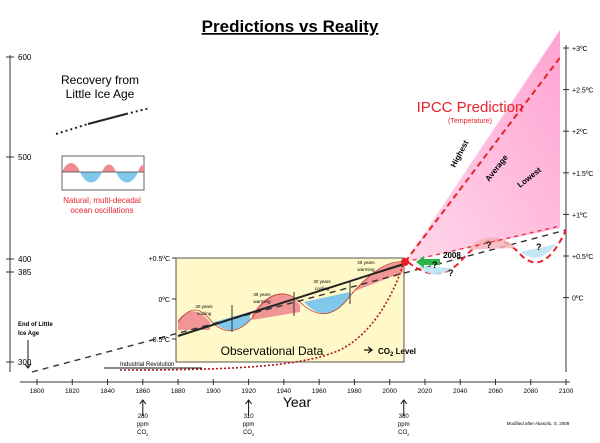  What do you see at coordinates (213, 391) in the screenshot?
I see `x-tick-label-1900: 1900` at bounding box center [213, 391].